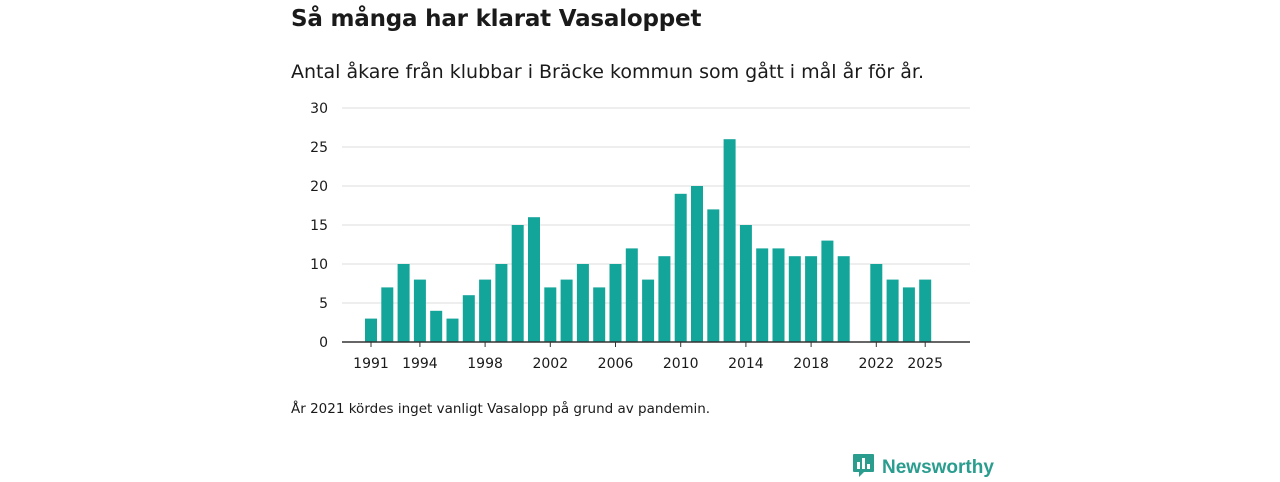 The height and width of the screenshot is (482, 1280). Describe the element at coordinates (319, 187) in the screenshot. I see `y-tick-label: 20` at that location.